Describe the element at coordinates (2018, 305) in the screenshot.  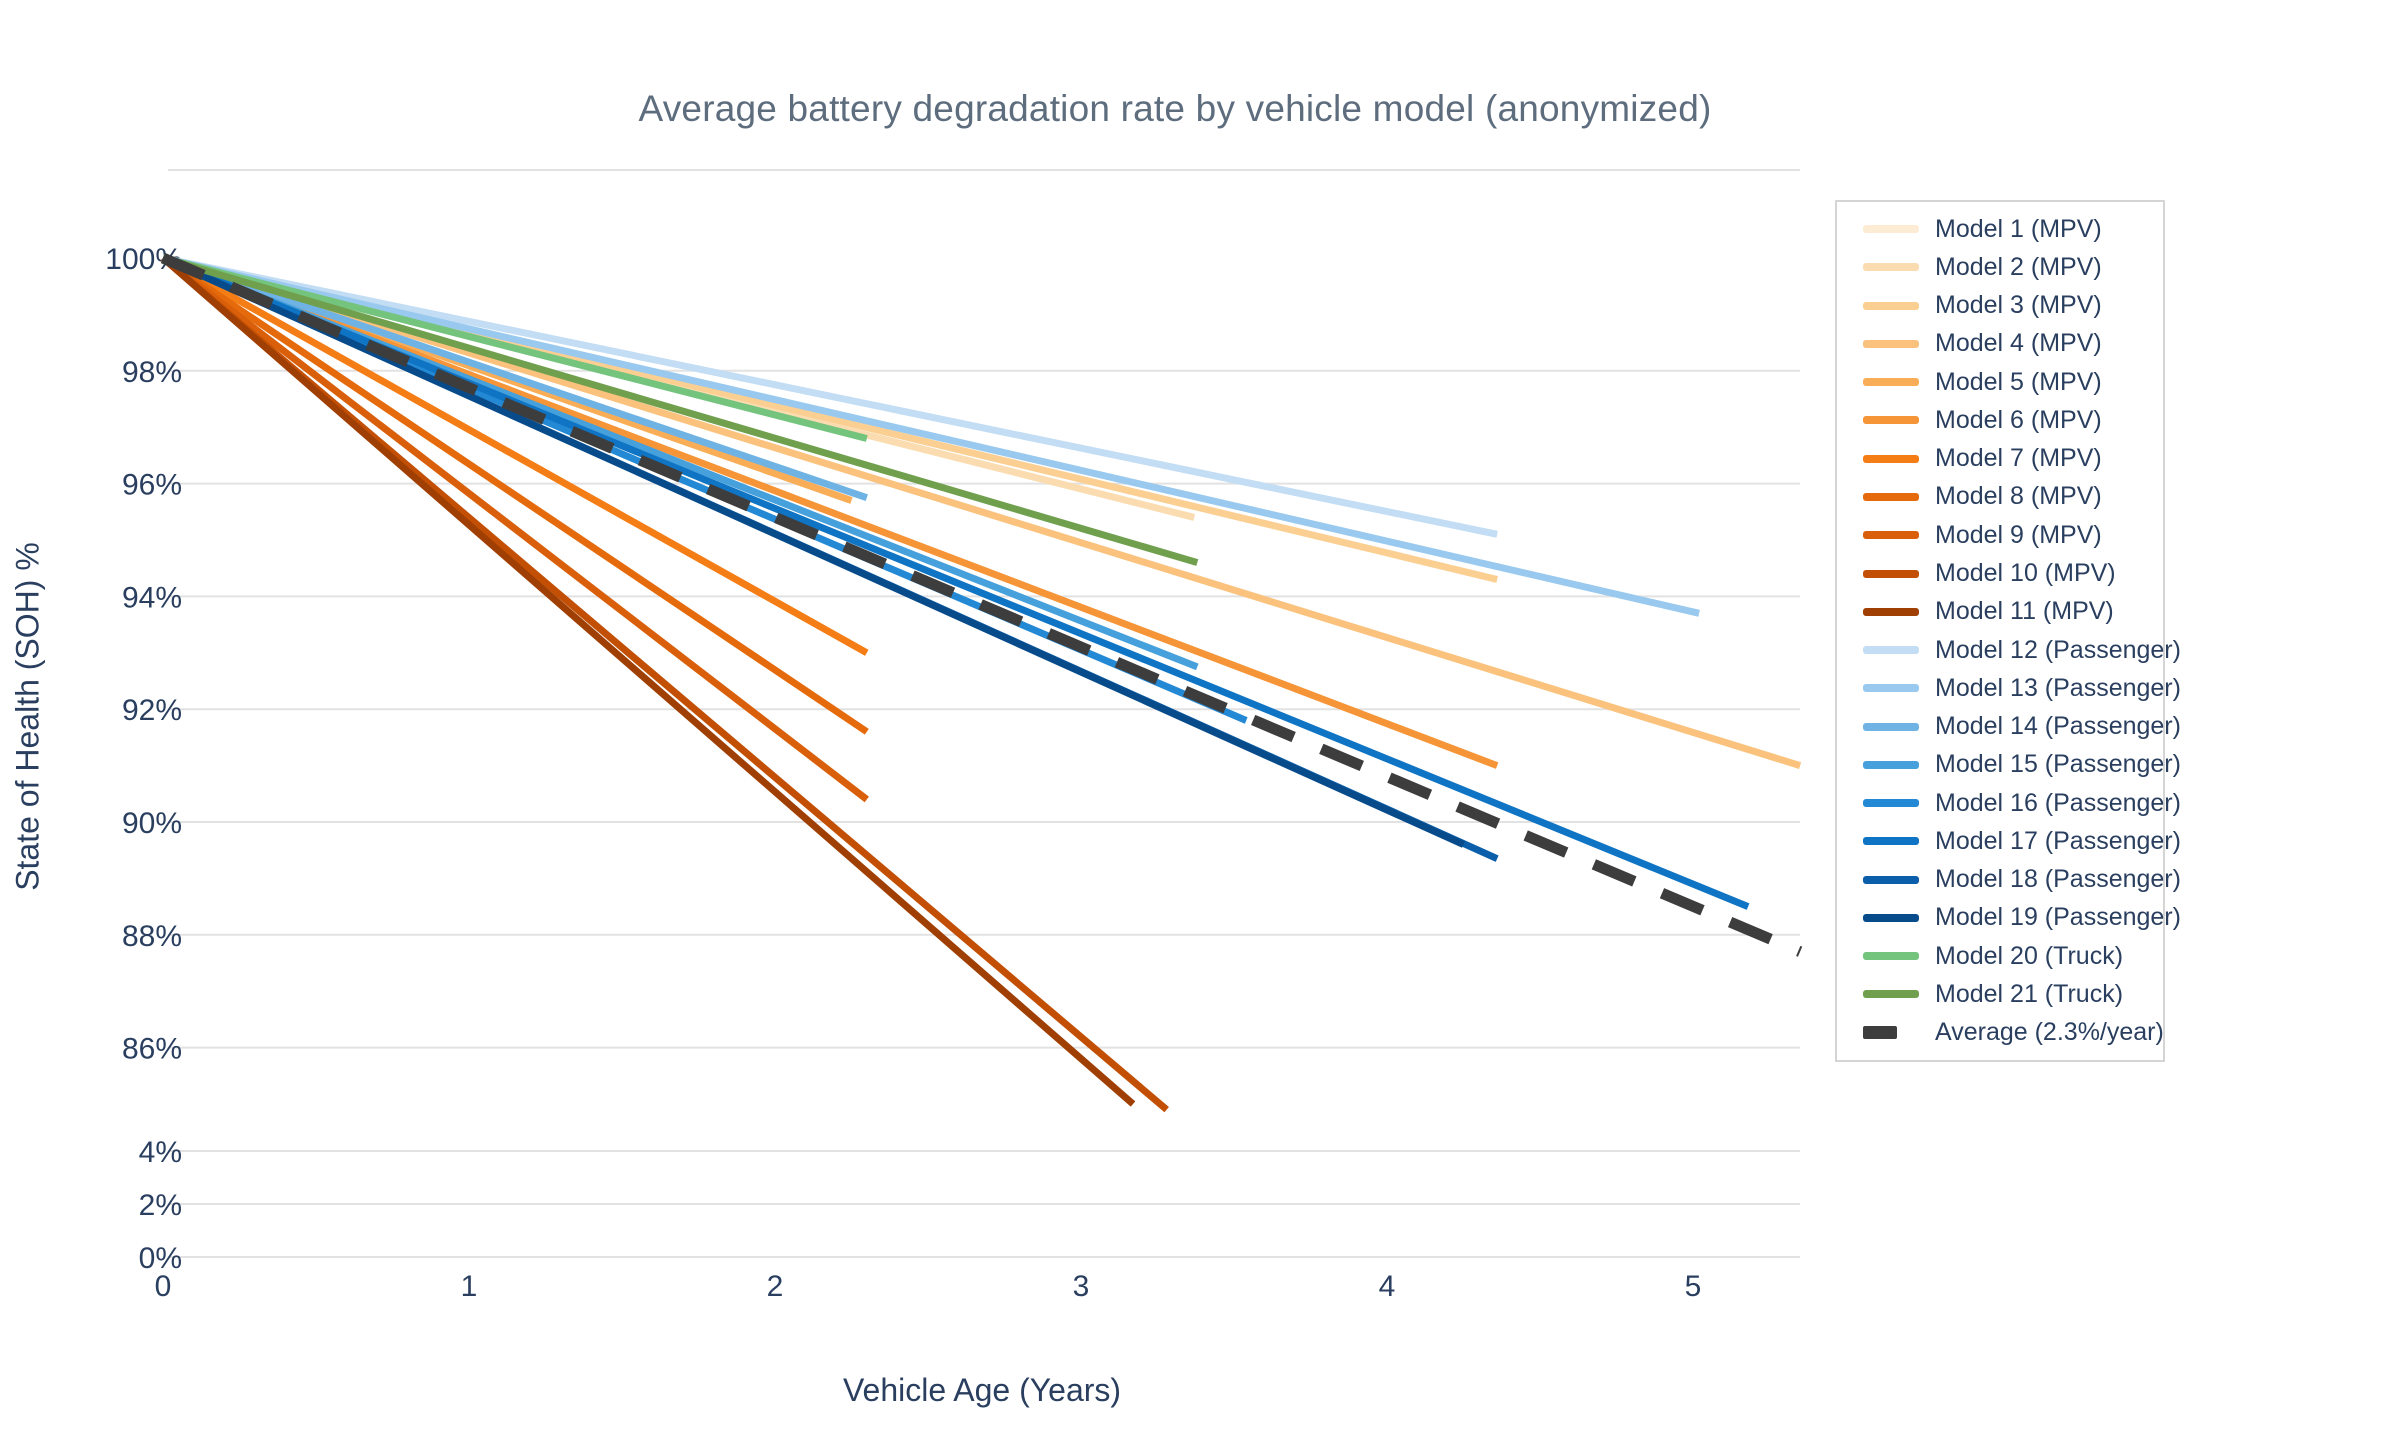
I see `legend-label: Model 3 (MPV)` at that location.